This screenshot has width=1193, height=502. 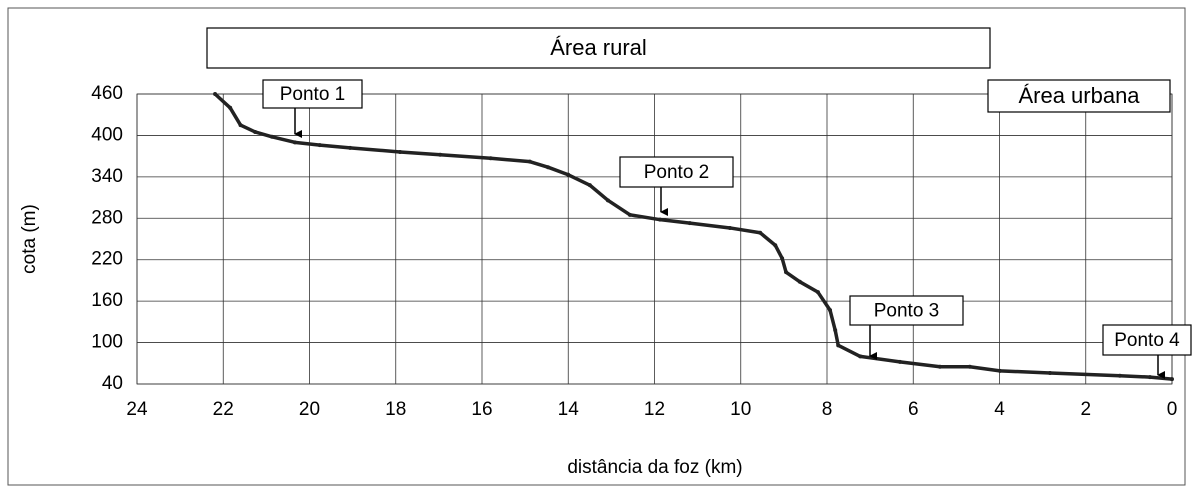 What do you see at coordinates (481, 409) in the screenshot?
I see `x-tick-label: 16` at bounding box center [481, 409].